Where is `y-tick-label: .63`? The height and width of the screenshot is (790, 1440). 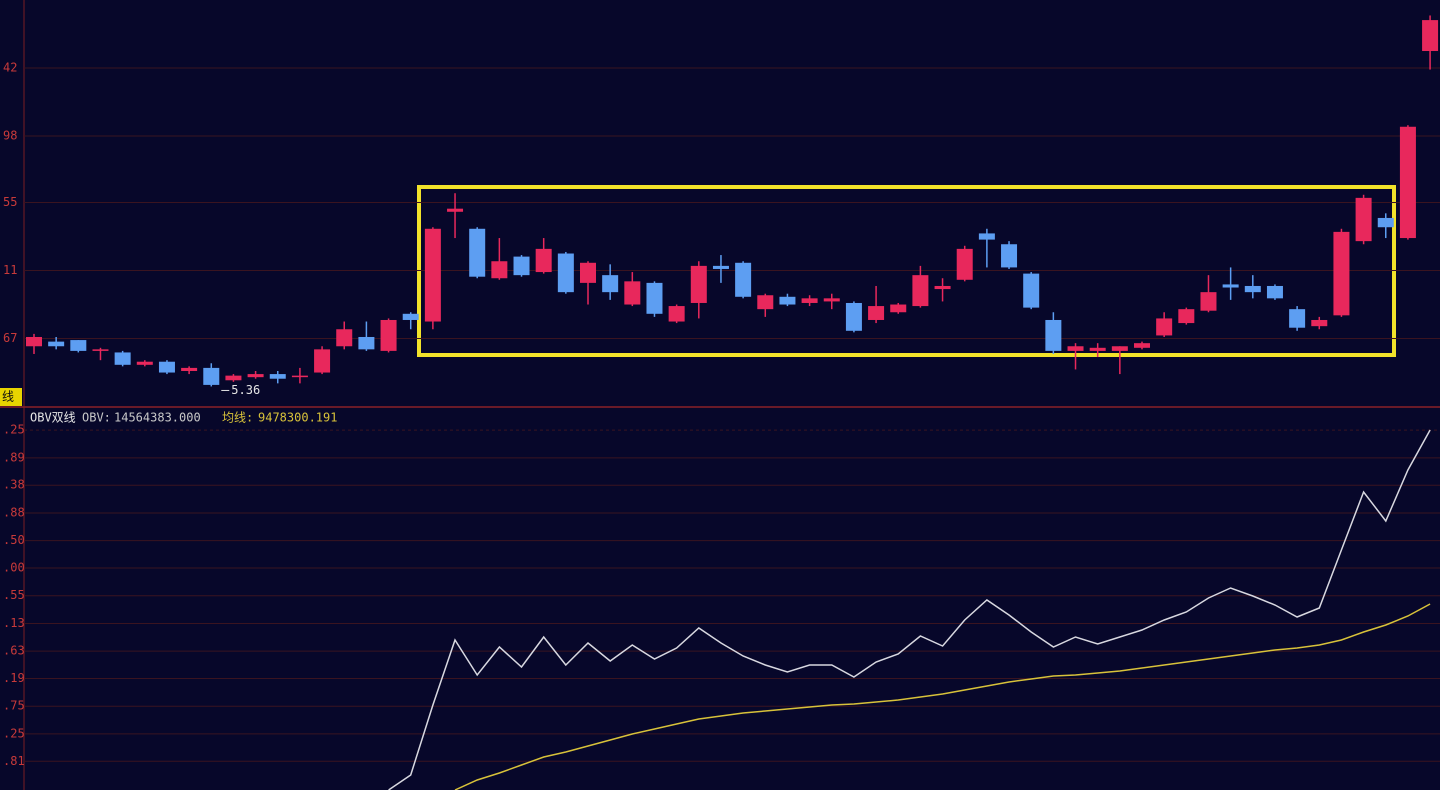 y-tick-label: .63 is located at coordinates (14, 651).